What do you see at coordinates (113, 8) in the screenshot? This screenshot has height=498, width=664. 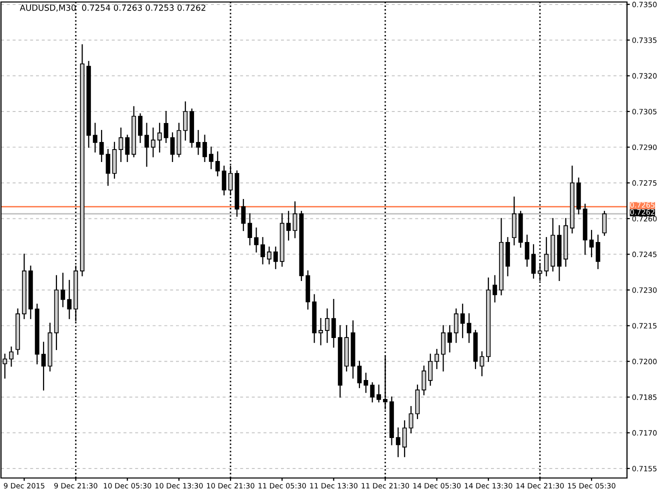 I see `chart-title: AUDUSD,M30 0.7254 0.7263 0.7253 0.7262` at bounding box center [113, 8].